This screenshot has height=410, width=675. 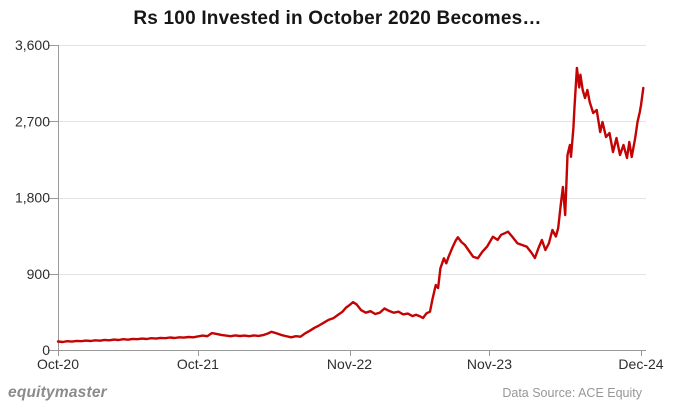 I want to click on equitymaster-wordmark: equitymaster, so click(x=57, y=392).